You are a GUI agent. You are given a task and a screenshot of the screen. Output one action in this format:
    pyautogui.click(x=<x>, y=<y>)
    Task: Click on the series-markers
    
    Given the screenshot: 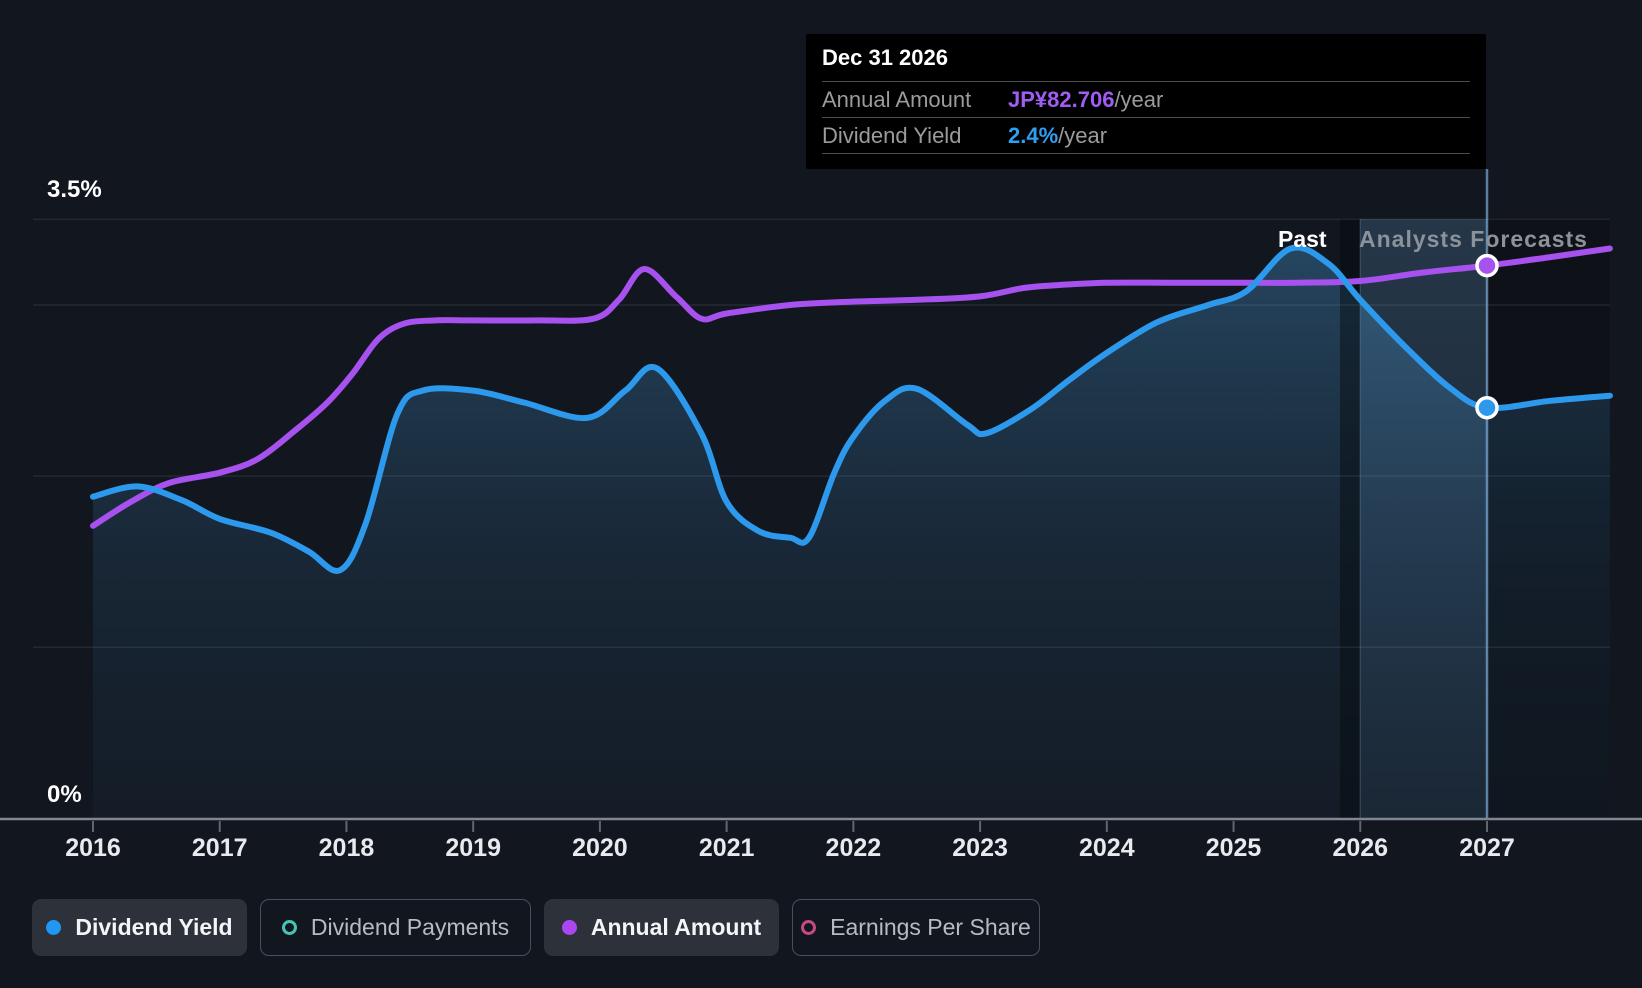 What is the action you would take?
    pyautogui.click(x=1487, y=336)
    